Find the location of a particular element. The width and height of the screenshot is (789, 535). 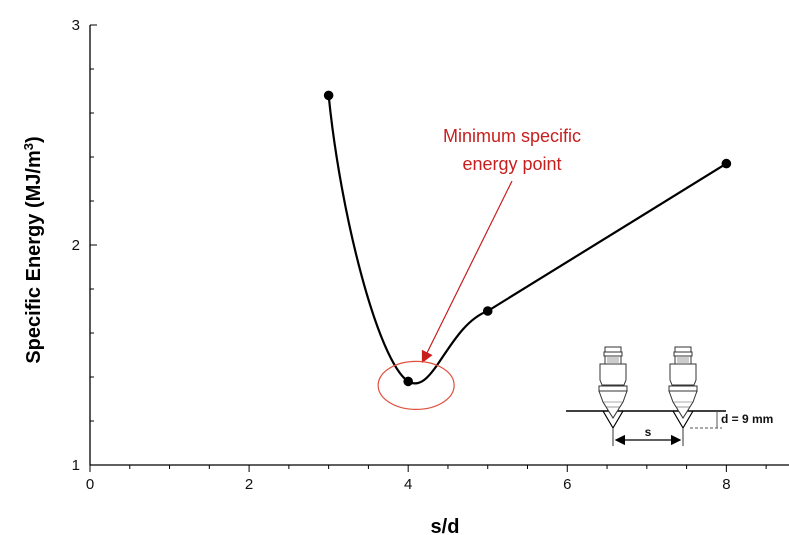

annotation-text-line-2: energy point is located at coordinates (511, 164).